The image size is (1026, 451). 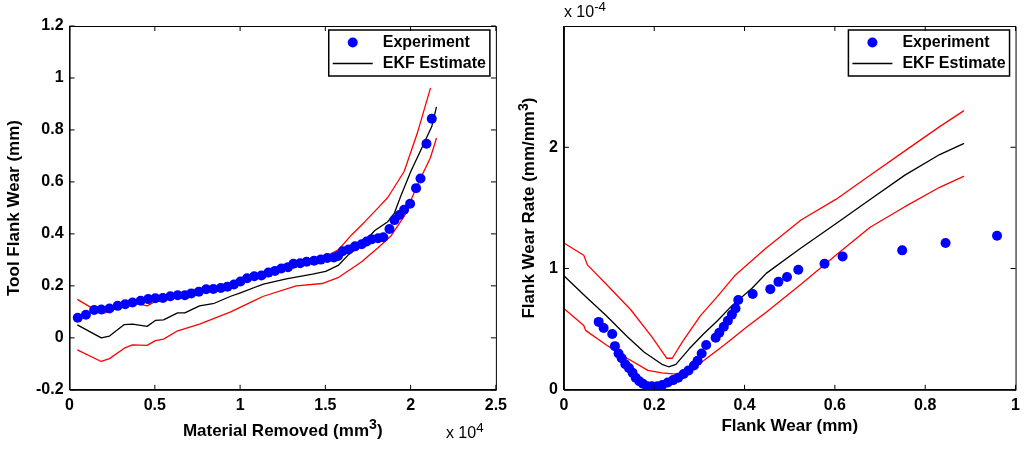 What do you see at coordinates (835, 404) in the screenshot?
I see `x-tick-label: 0.6` at bounding box center [835, 404].